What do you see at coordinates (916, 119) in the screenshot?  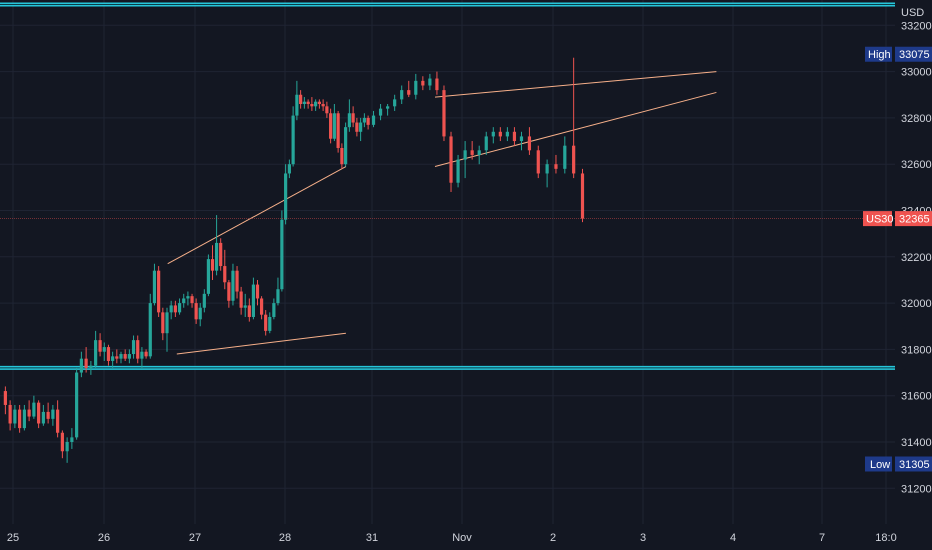 I see `price-tick-label: 32800` at bounding box center [916, 119].